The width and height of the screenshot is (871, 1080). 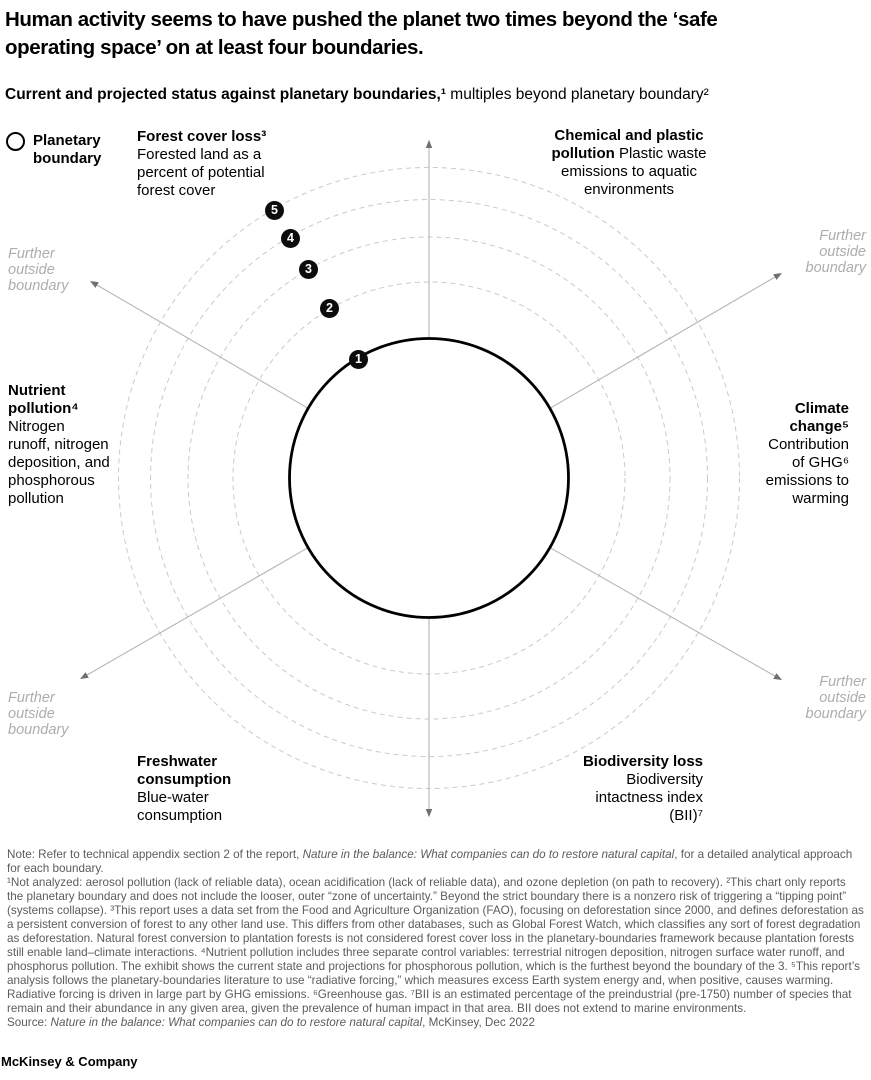 What do you see at coordinates (627, 144) in the screenshot?
I see `axis-label-chemical-title: Chemical and plastic pollution` at bounding box center [627, 144].